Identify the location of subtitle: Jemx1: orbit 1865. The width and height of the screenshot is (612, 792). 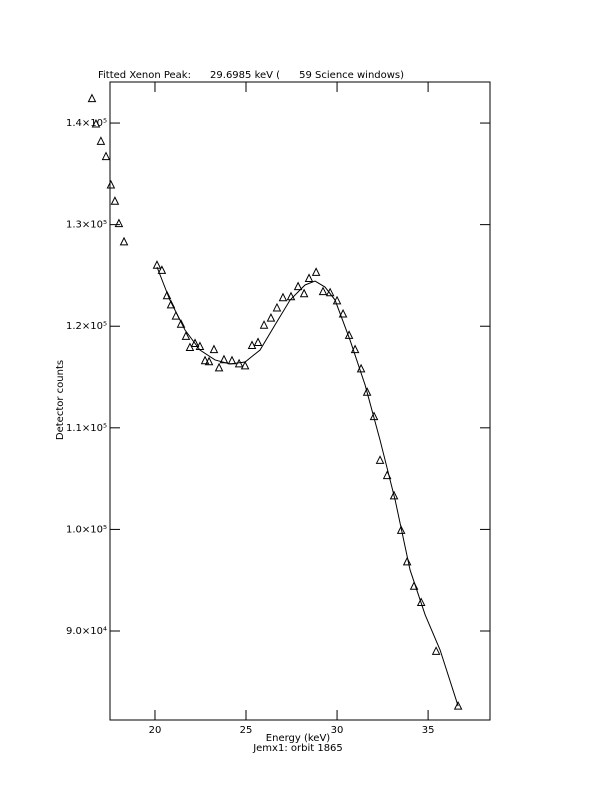
(297, 748).